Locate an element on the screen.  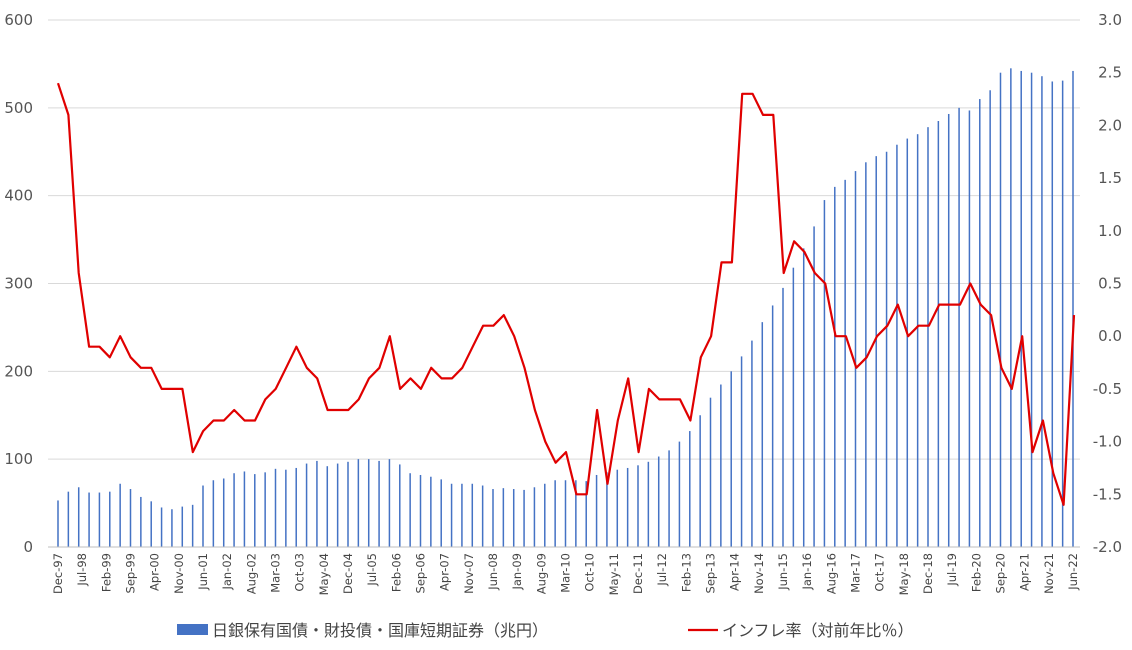
x-tick-label: Mar-10 is located at coordinates (566, 573).